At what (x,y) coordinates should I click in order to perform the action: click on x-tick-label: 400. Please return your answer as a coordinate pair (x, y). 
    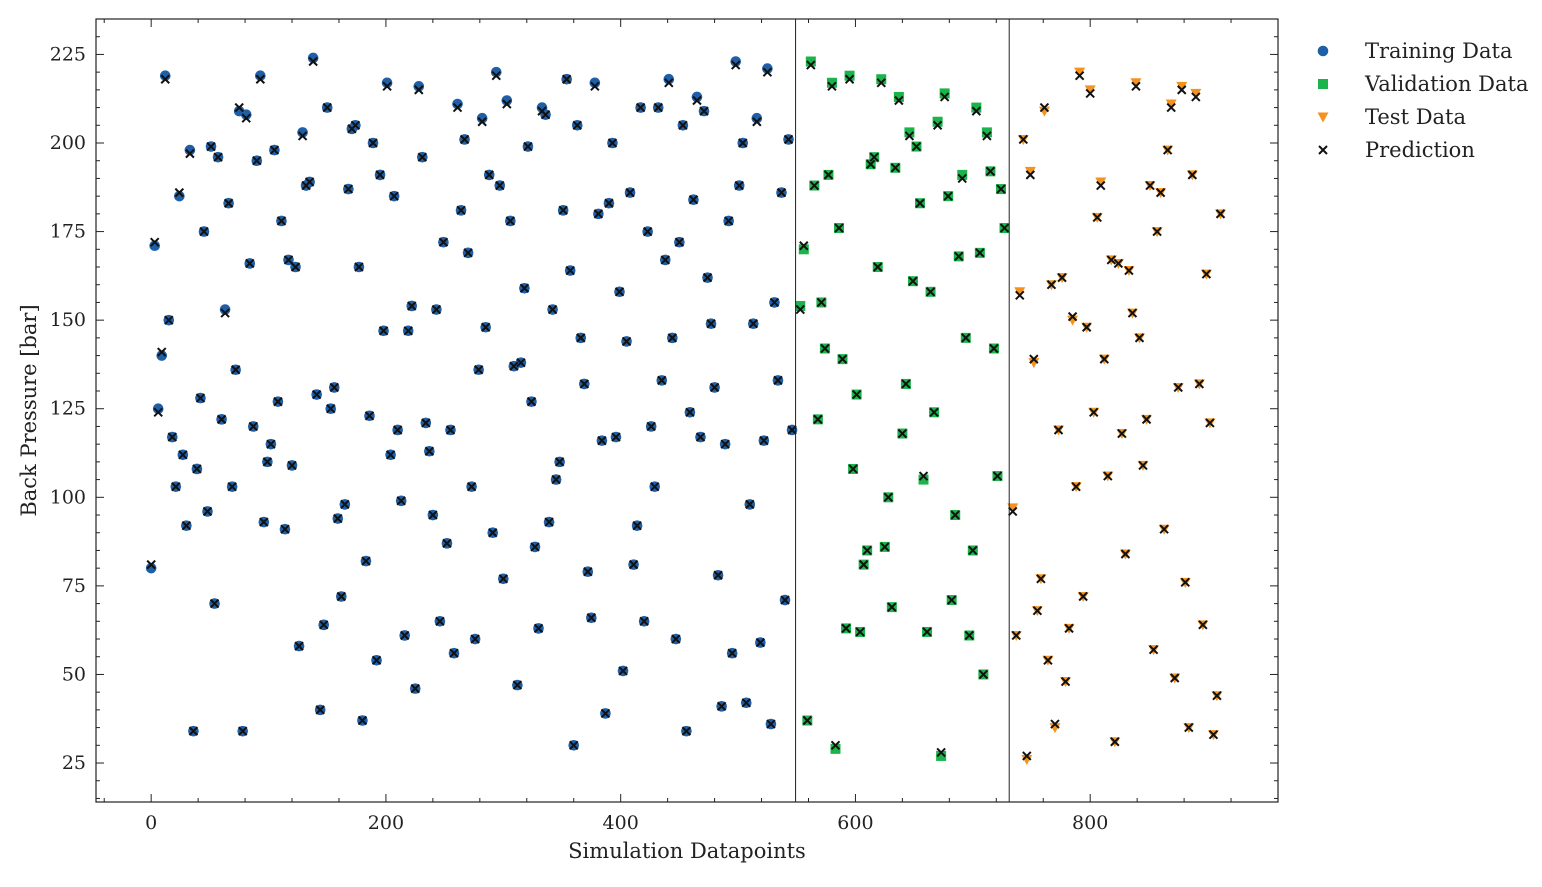
    Looking at the image, I should click on (621, 823).